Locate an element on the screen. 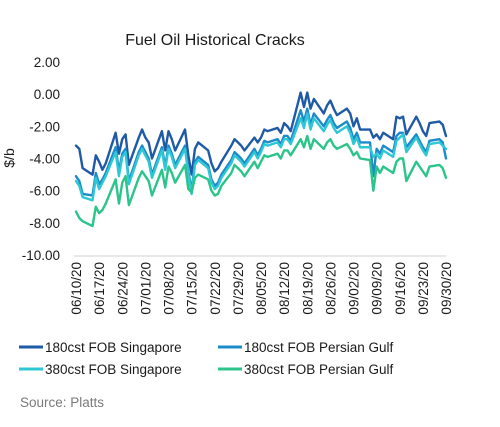 The width and height of the screenshot is (500, 427). x-tick-label: 07/22/20 is located at coordinates (215, 288).